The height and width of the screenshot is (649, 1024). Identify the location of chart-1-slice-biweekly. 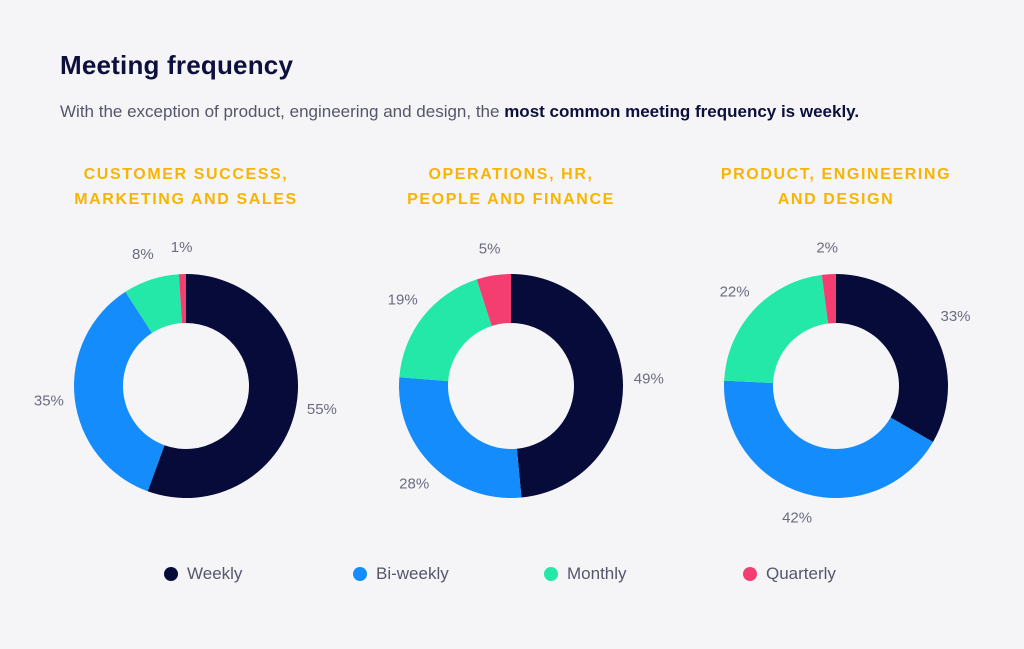
(119, 391).